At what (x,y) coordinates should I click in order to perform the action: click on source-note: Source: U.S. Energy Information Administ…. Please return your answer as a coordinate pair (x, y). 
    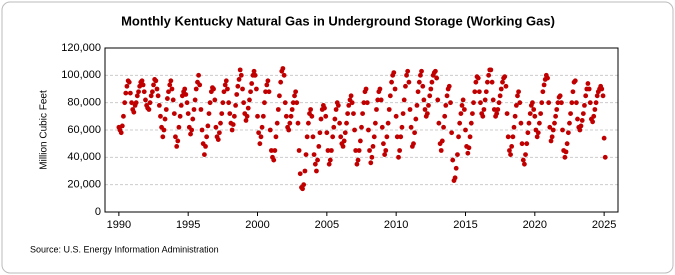
    Looking at the image, I should click on (124, 249).